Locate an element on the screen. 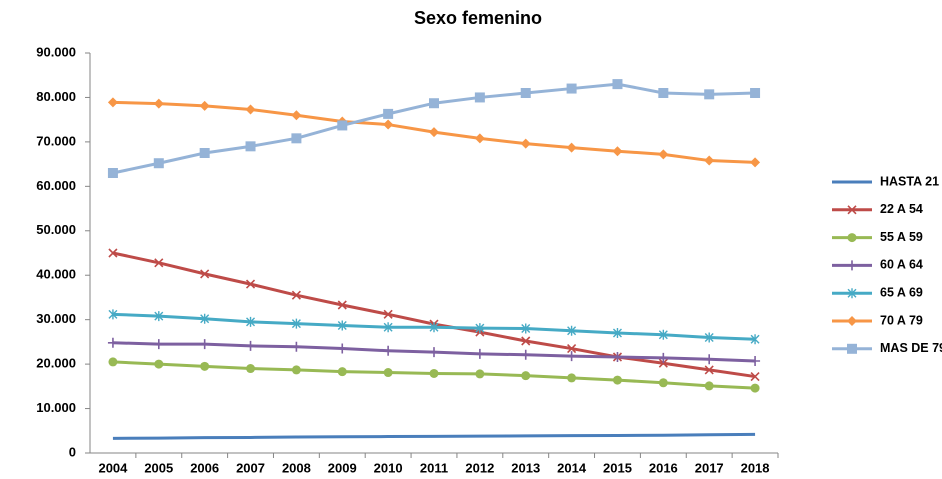 Image resolution: width=942 pixels, height=479 pixels. legend-label: 22 A 54 is located at coordinates (901, 209).